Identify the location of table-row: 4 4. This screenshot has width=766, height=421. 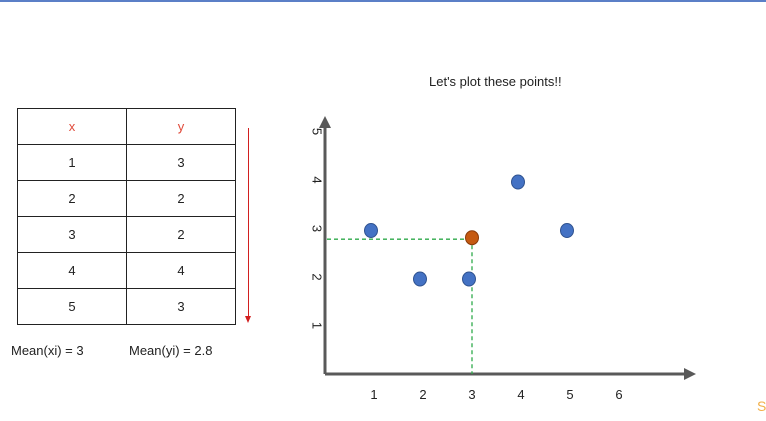
(126, 270).